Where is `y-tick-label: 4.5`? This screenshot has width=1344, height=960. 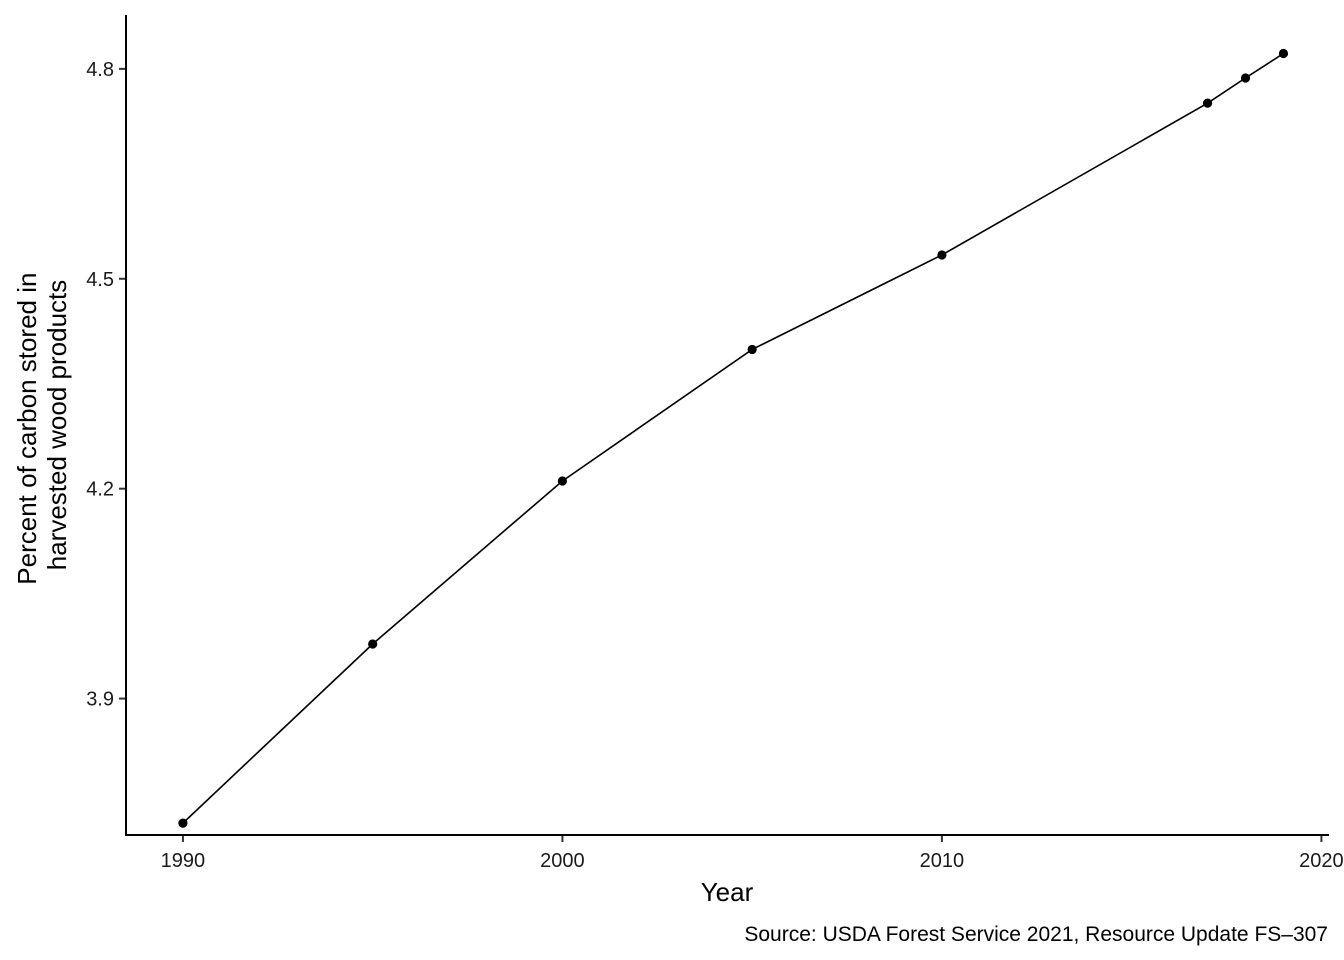 y-tick-label: 4.5 is located at coordinates (100, 280).